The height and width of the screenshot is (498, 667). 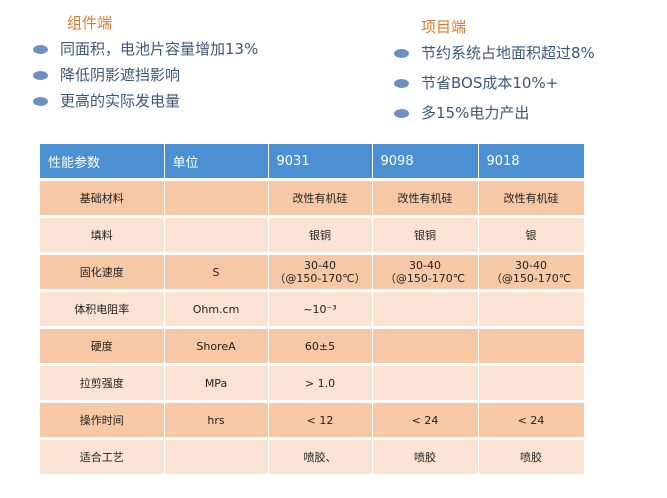 I want to click on table-row: 适合工艺 喷胶、 喷胶 喷胶, so click(x=312, y=457).